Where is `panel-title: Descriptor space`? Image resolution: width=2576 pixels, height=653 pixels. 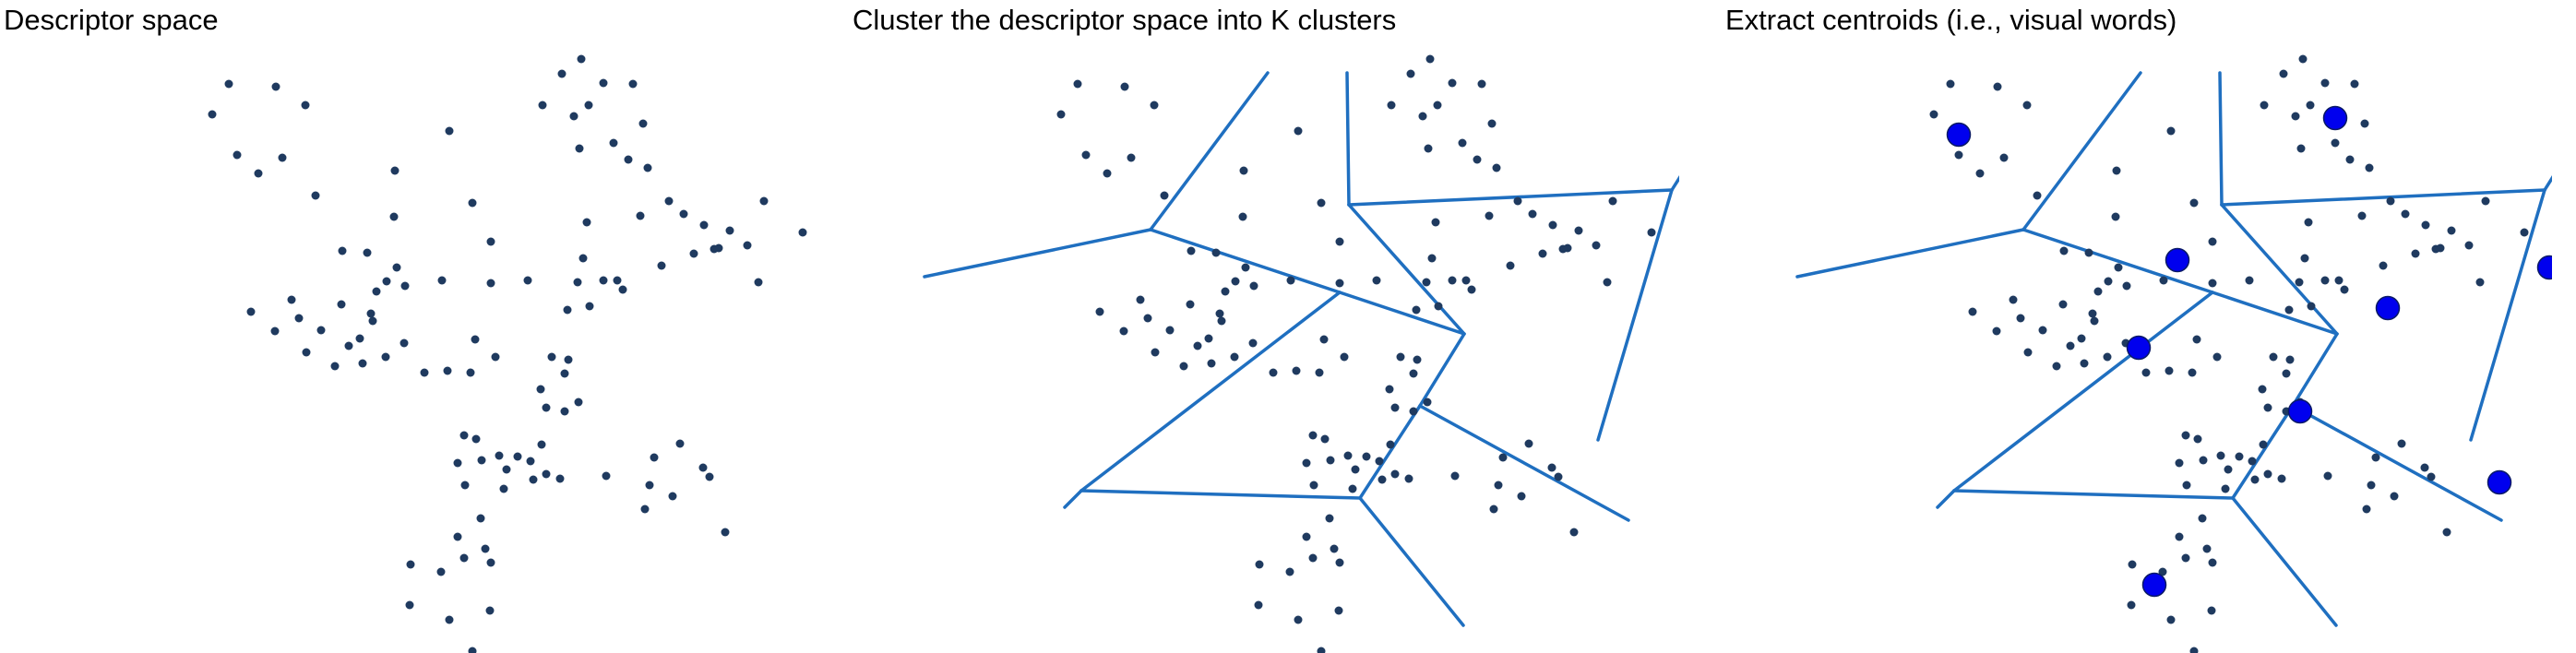
panel-title: Descriptor space is located at coordinates (111, 20).